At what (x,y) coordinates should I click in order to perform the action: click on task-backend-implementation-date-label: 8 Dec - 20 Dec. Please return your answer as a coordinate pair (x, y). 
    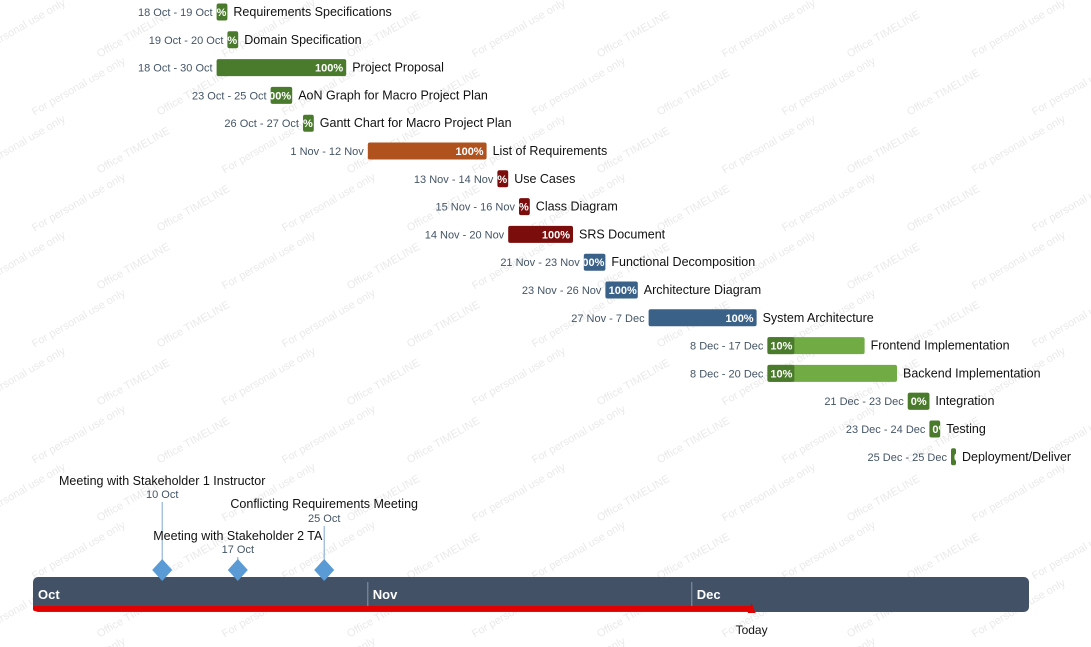
    Looking at the image, I should click on (727, 374).